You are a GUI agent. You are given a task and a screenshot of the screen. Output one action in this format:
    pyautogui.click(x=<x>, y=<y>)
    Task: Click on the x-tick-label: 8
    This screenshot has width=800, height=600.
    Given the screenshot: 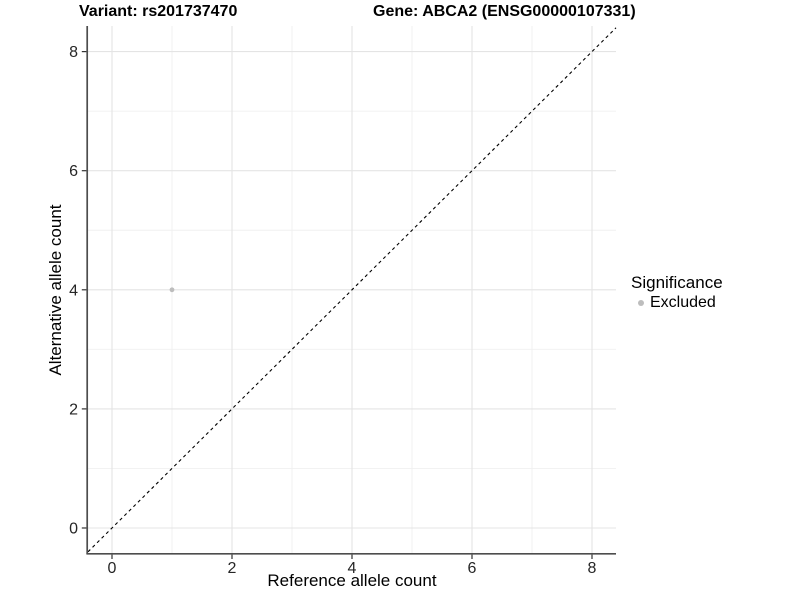 What is the action you would take?
    pyautogui.click(x=592, y=568)
    